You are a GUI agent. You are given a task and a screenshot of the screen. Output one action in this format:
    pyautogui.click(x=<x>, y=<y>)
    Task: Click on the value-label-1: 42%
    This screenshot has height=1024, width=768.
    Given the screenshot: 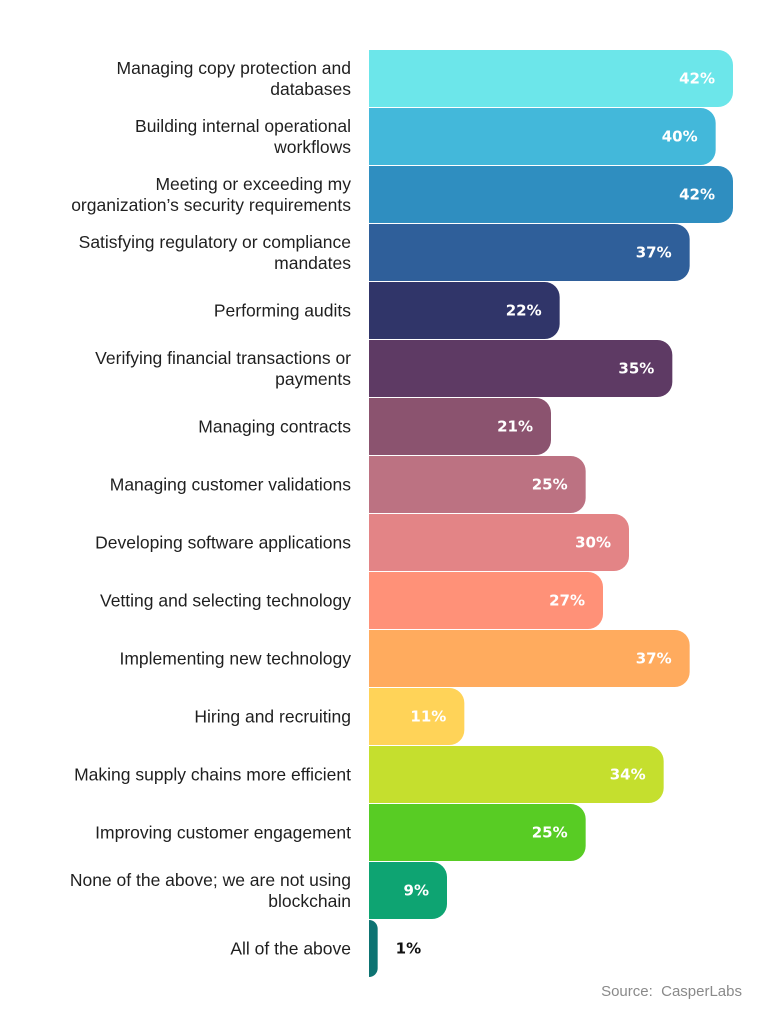 What is the action you would take?
    pyautogui.click(x=697, y=79)
    